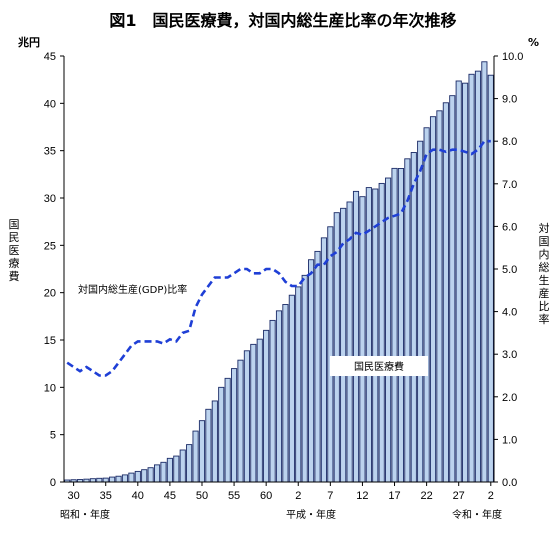  I want to click on bar-H12, so click(362, 339).